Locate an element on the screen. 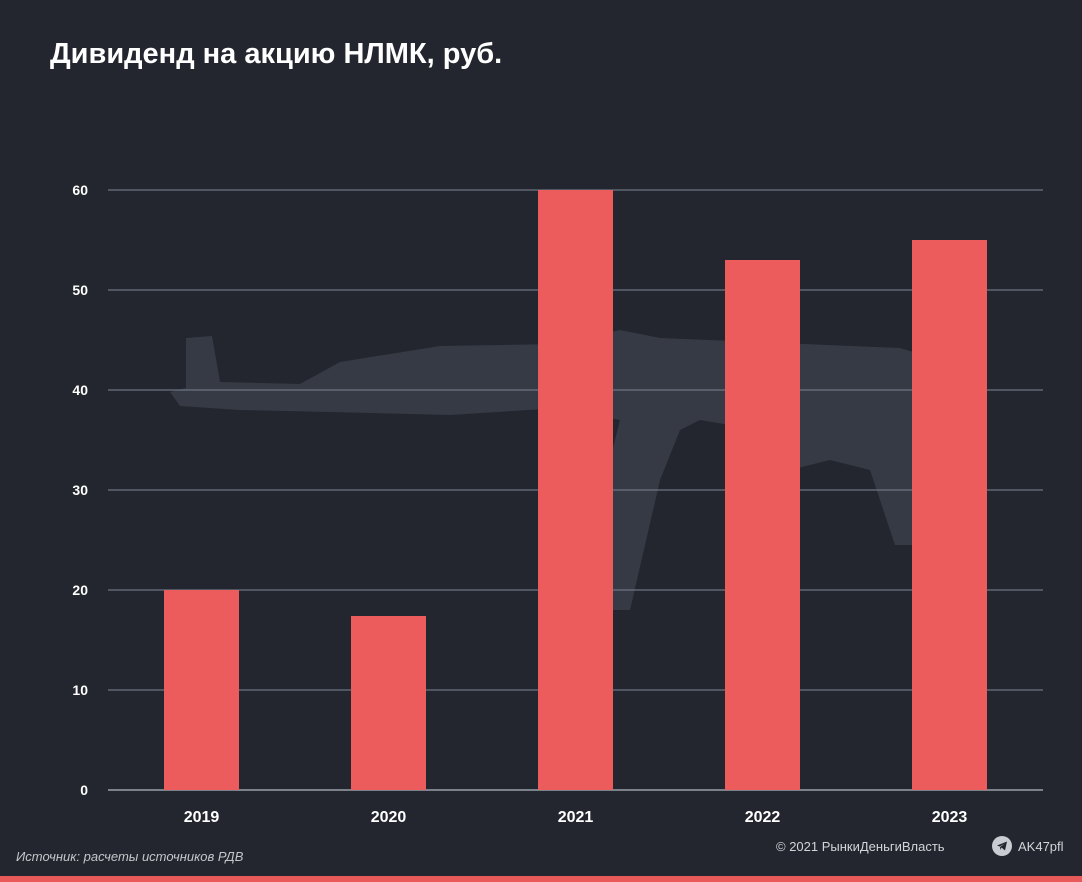 Image resolution: width=1082 pixels, height=882 pixels. y-tick-label: 0 is located at coordinates (84, 790).